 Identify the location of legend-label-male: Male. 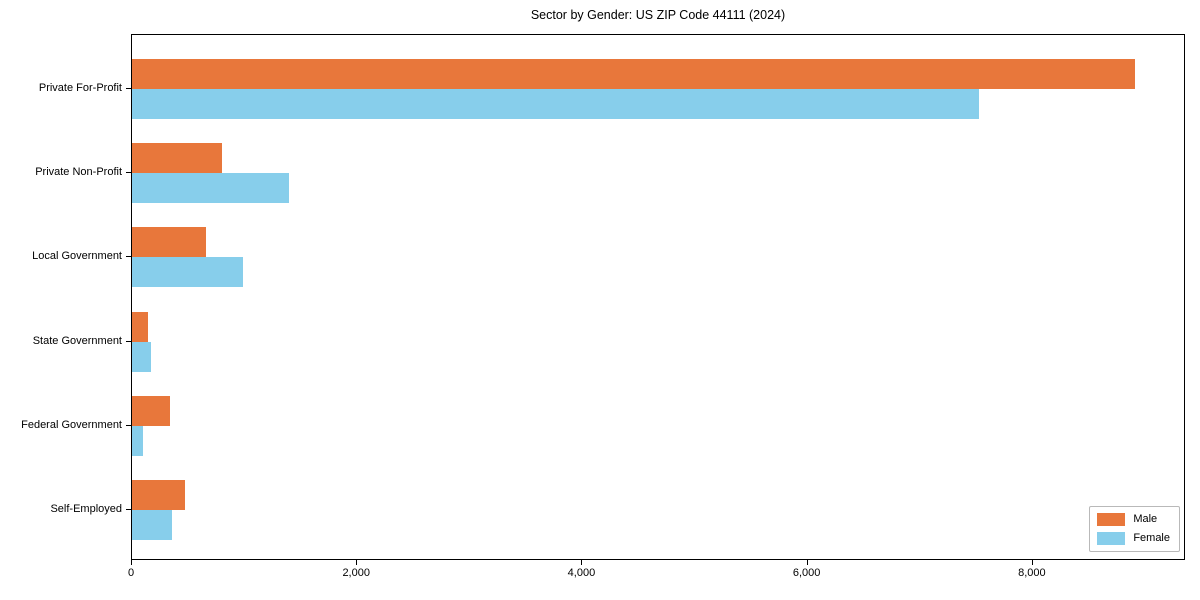
(1145, 519).